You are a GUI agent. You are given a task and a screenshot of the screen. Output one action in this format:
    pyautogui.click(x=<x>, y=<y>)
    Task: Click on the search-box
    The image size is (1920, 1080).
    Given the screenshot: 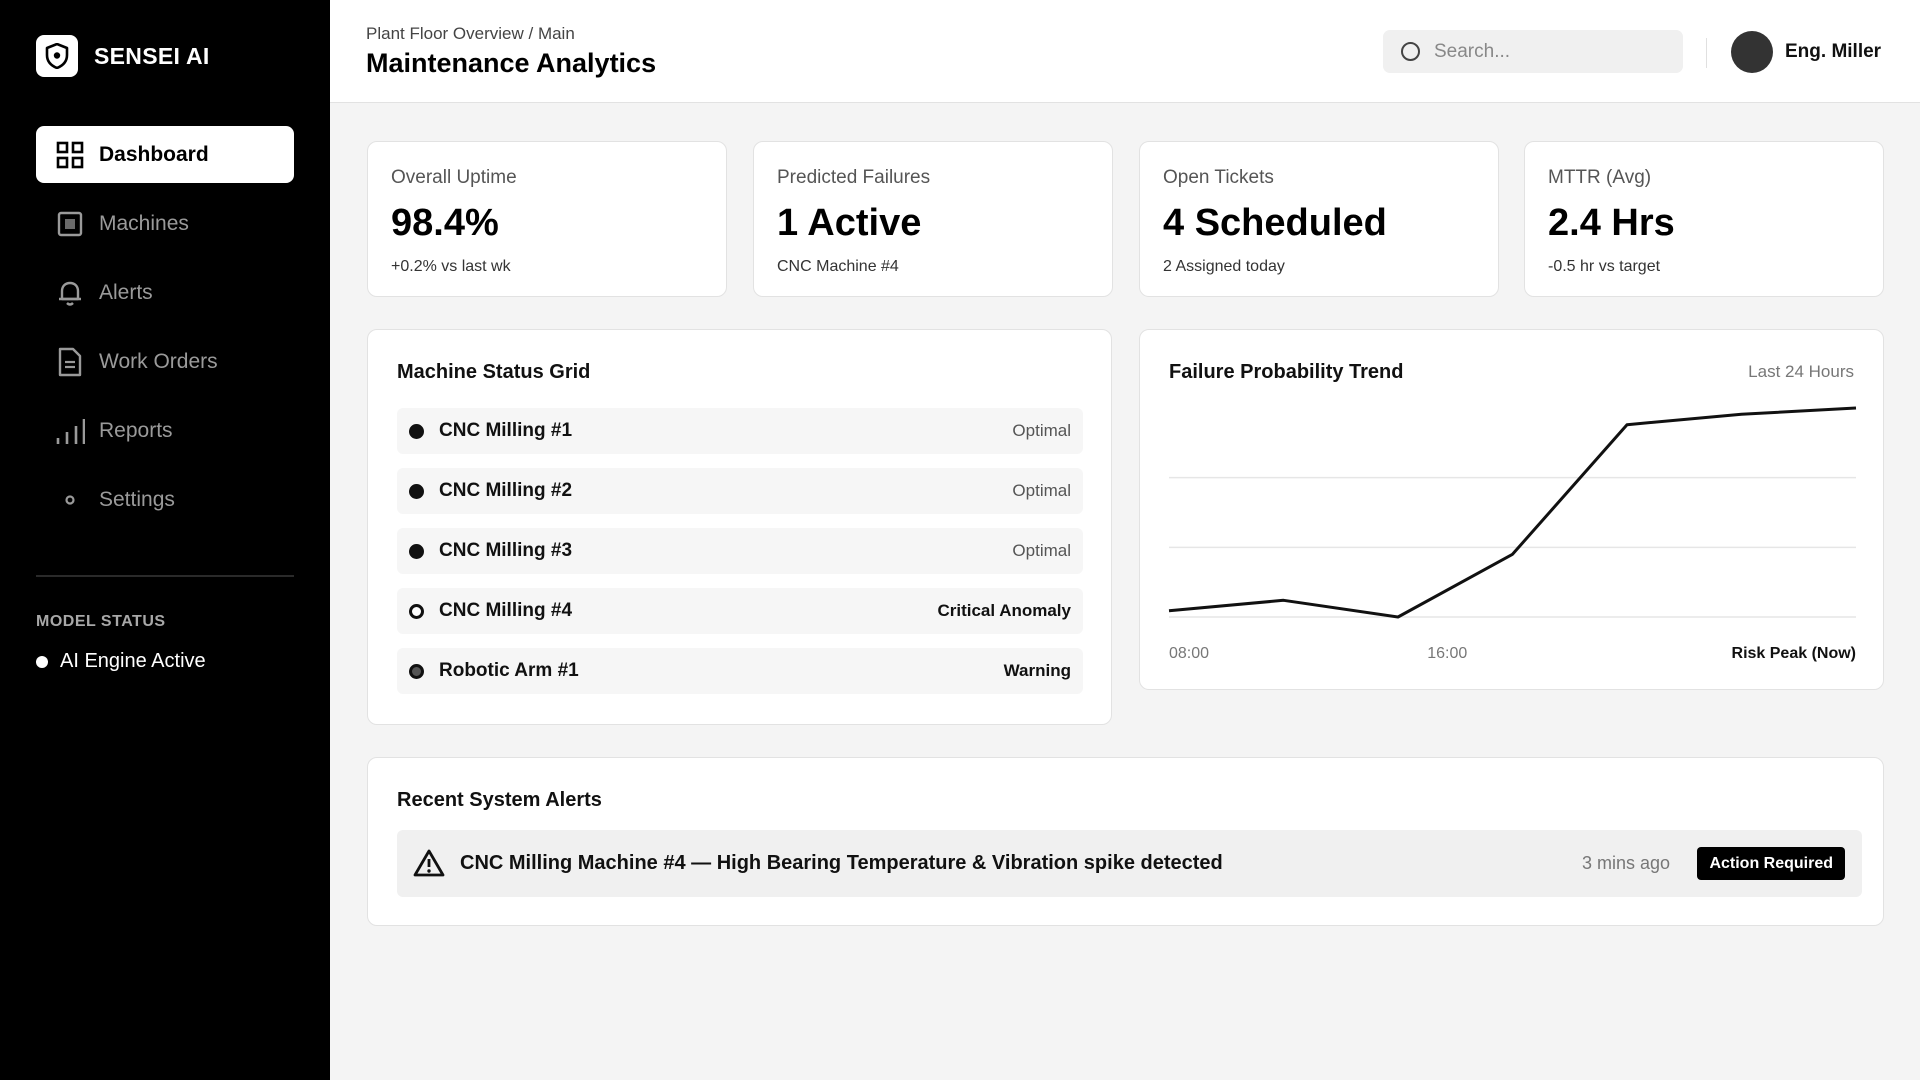 What is the action you would take?
    pyautogui.click(x=1533, y=51)
    